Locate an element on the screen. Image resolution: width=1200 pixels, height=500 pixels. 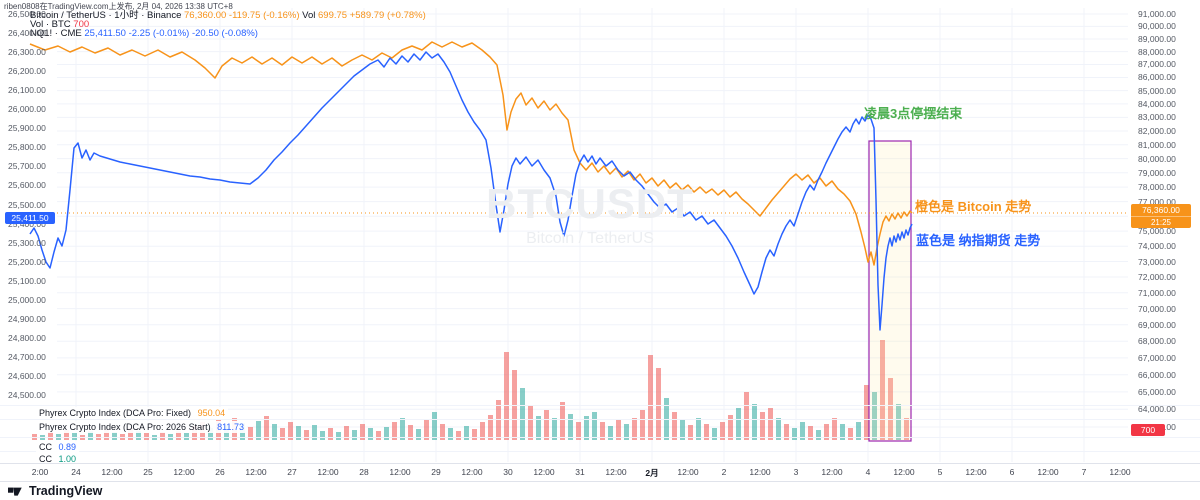
time-label: 24 is located at coordinates (76, 472).